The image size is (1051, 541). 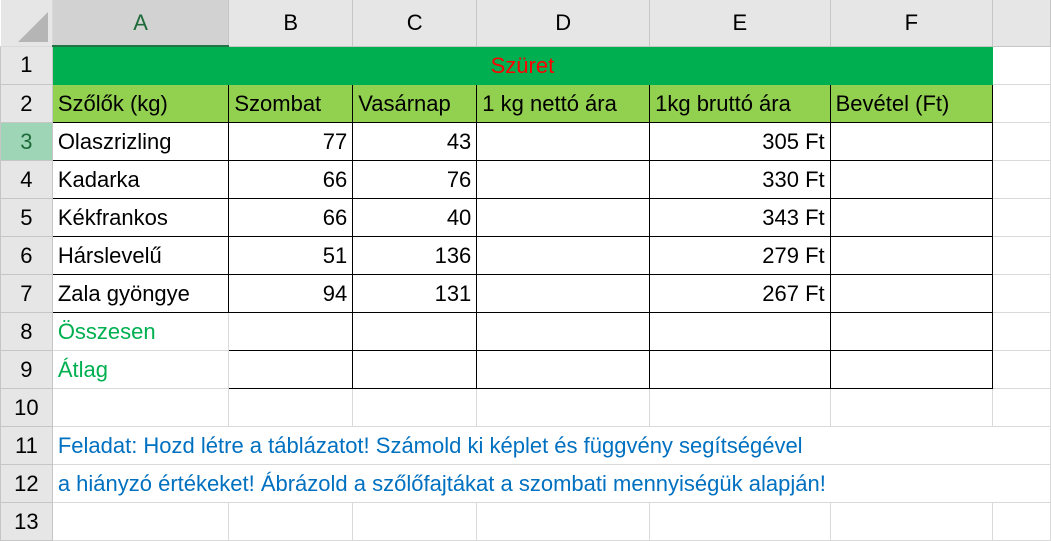 I want to click on row-header-4: 4, so click(x=26, y=179).